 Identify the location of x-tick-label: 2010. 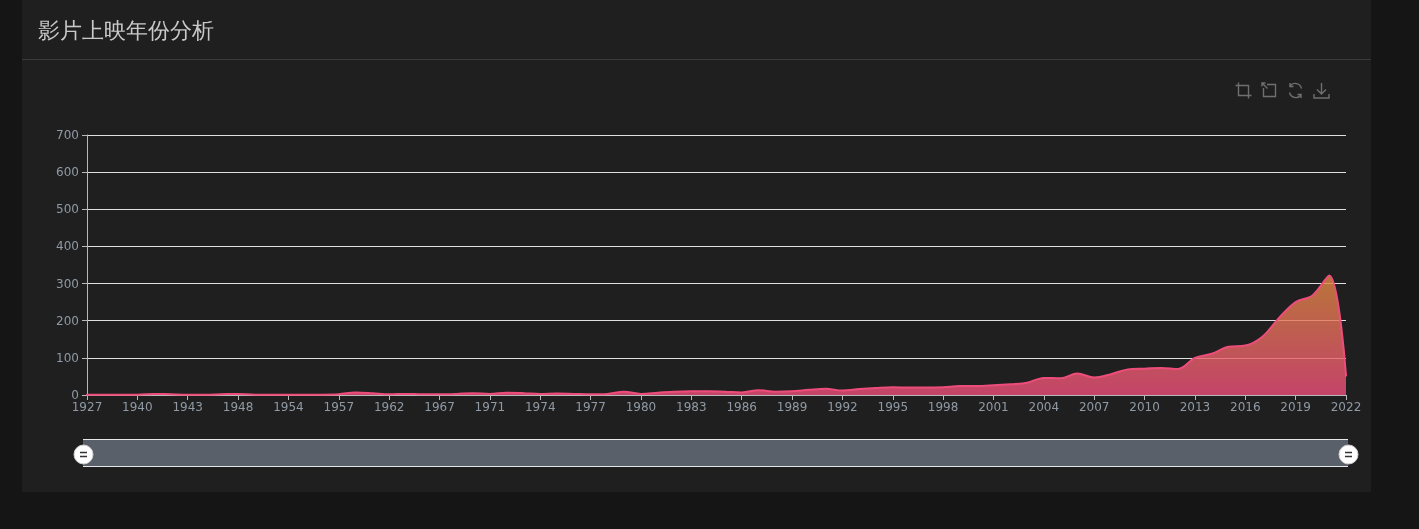
(1144, 407).